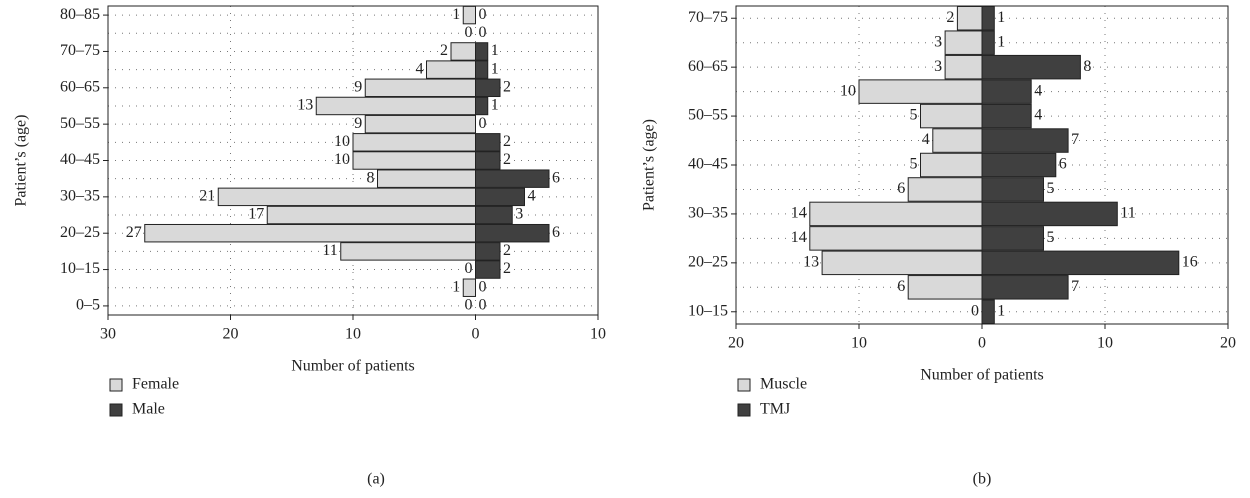 This screenshot has width=1250, height=498. I want to click on value-label: 21, so click(207, 196).